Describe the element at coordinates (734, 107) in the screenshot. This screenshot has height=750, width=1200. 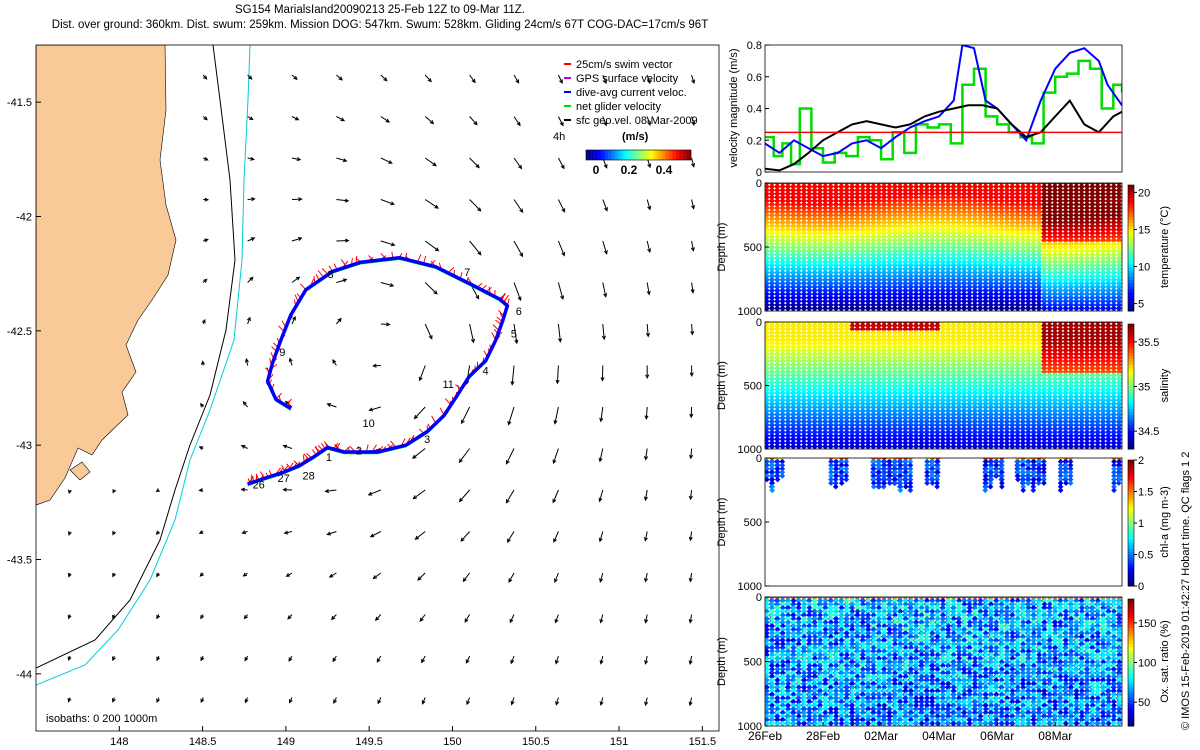
I see `velocity-ylabel: velocity magnitude (m/s)` at that location.